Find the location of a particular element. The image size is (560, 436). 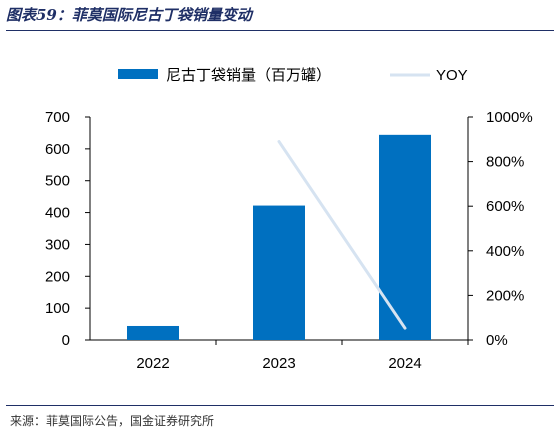

y-right-tick-label: 400% is located at coordinates (505, 251).